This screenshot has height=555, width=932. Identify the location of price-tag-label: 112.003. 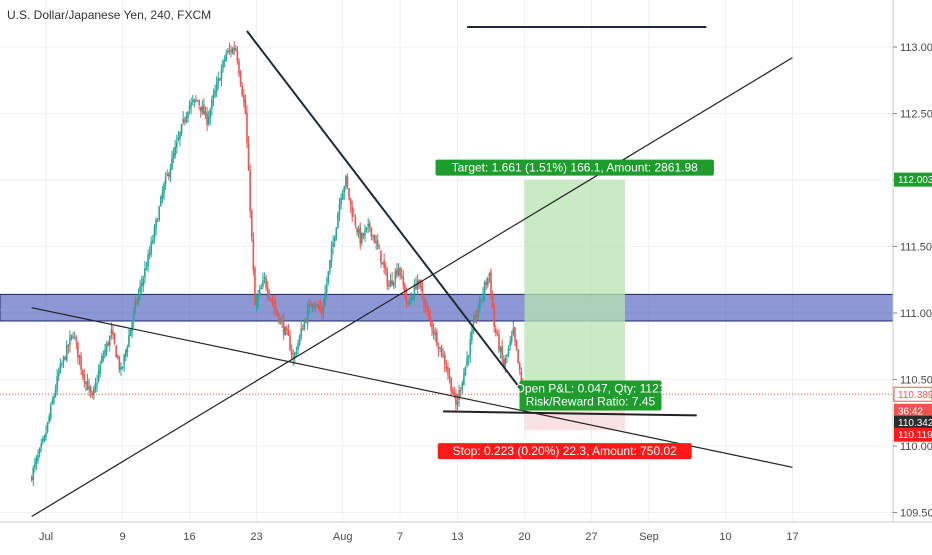
(915, 180).